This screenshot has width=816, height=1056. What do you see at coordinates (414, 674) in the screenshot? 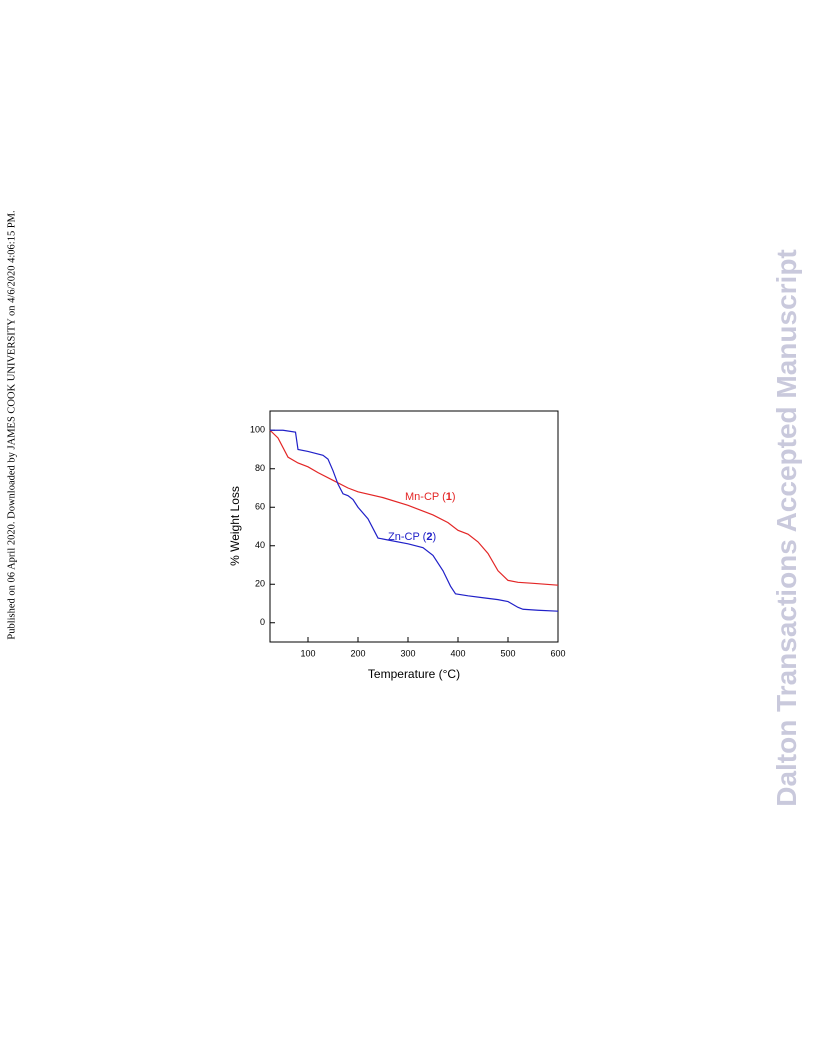
I see `x-axis-label: Temperature (°C)` at bounding box center [414, 674].